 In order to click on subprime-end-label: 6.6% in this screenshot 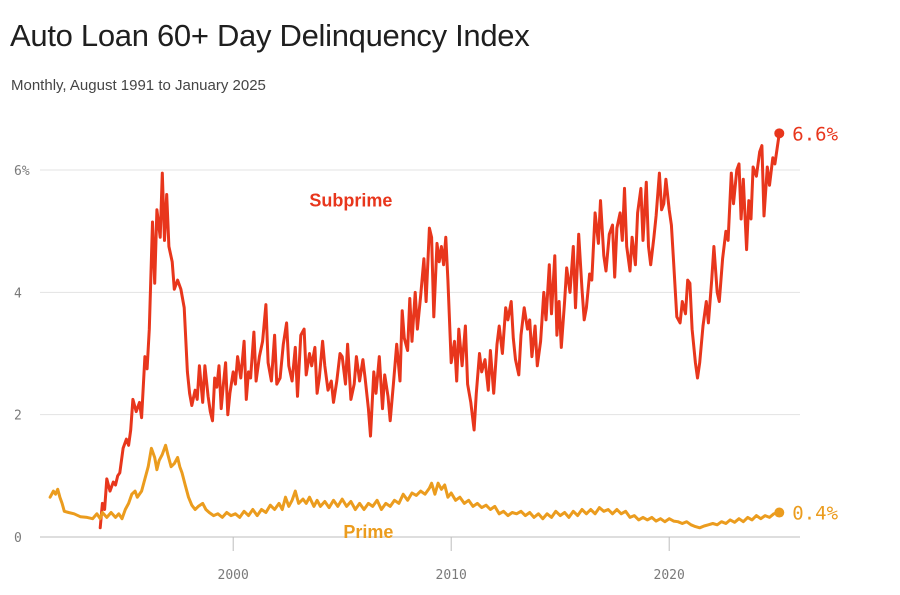, I will do `click(815, 134)`.